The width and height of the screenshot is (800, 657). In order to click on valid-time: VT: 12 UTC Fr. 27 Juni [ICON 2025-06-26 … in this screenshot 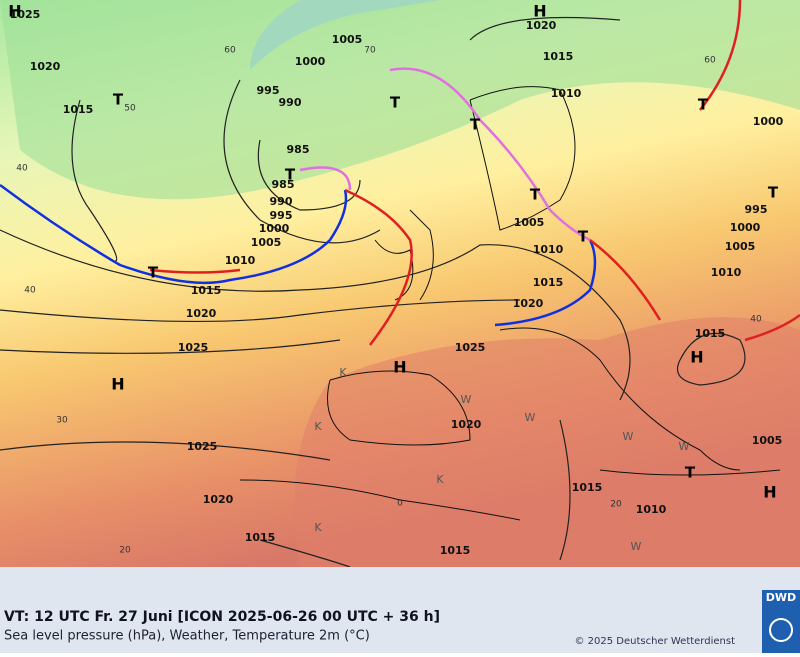, I will do `click(222, 617)`.